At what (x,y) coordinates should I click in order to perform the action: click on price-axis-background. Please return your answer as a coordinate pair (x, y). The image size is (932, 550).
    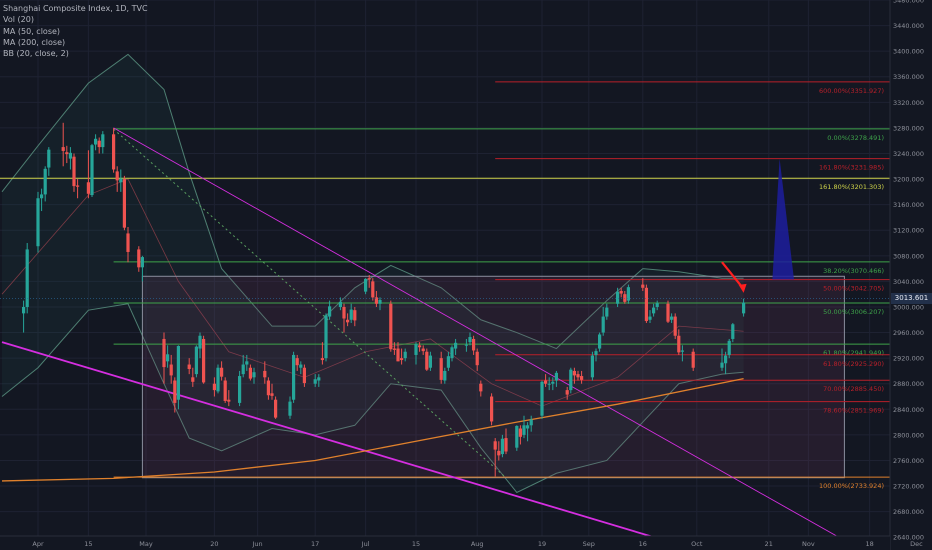
    Looking at the image, I should click on (911, 275).